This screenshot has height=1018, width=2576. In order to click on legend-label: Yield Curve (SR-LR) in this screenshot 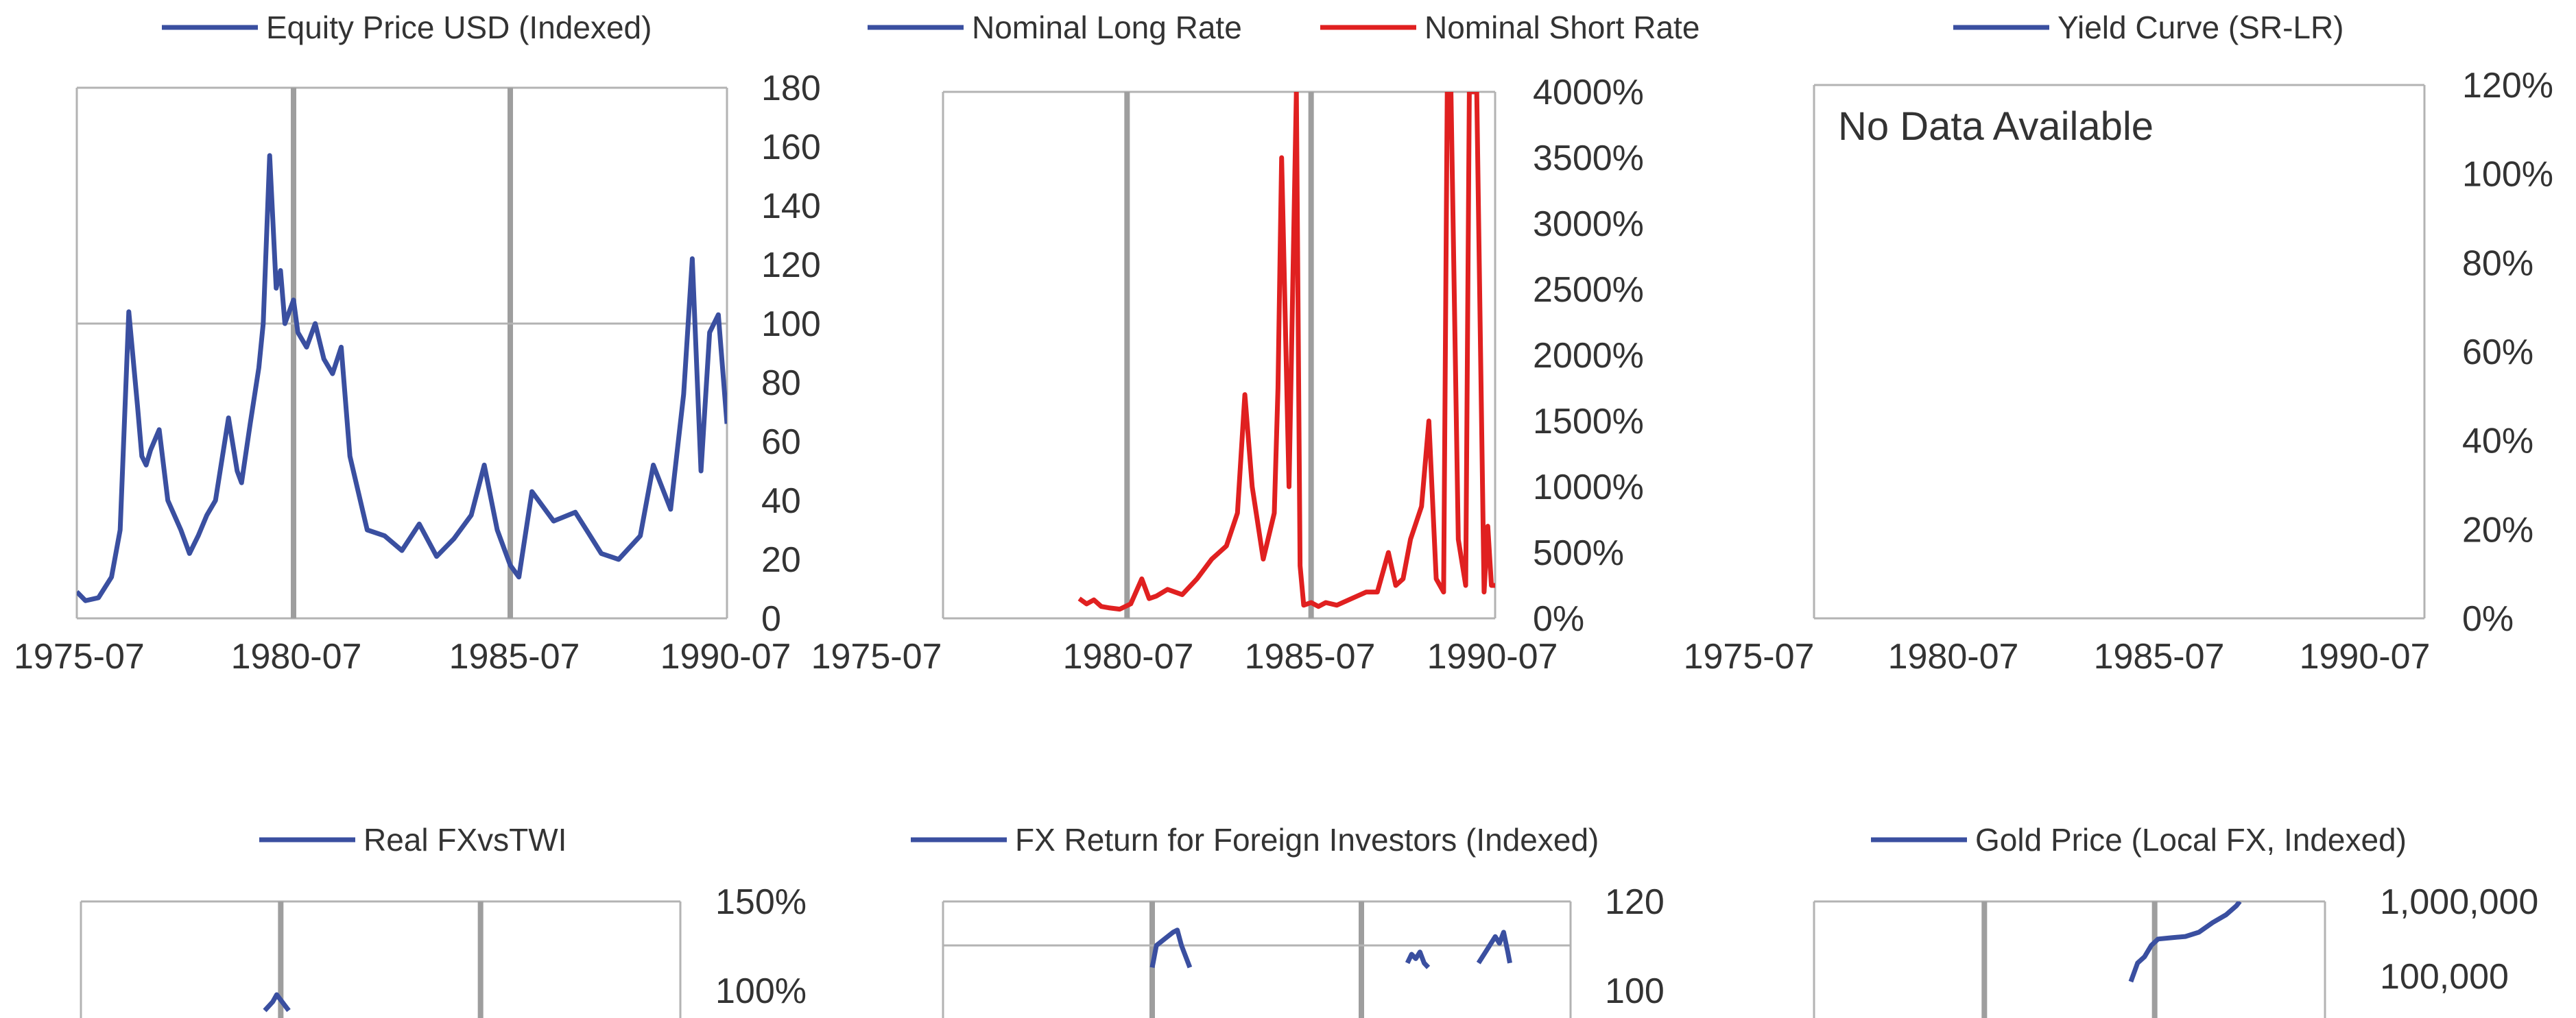, I will do `click(2201, 27)`.